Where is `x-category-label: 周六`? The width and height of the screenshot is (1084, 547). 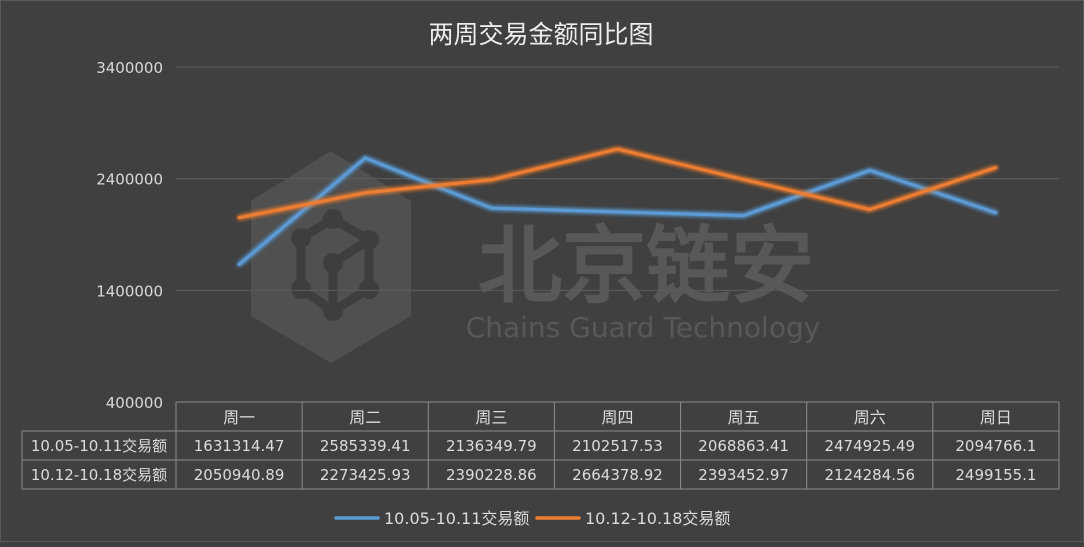 x-category-label: 周六 is located at coordinates (870, 417).